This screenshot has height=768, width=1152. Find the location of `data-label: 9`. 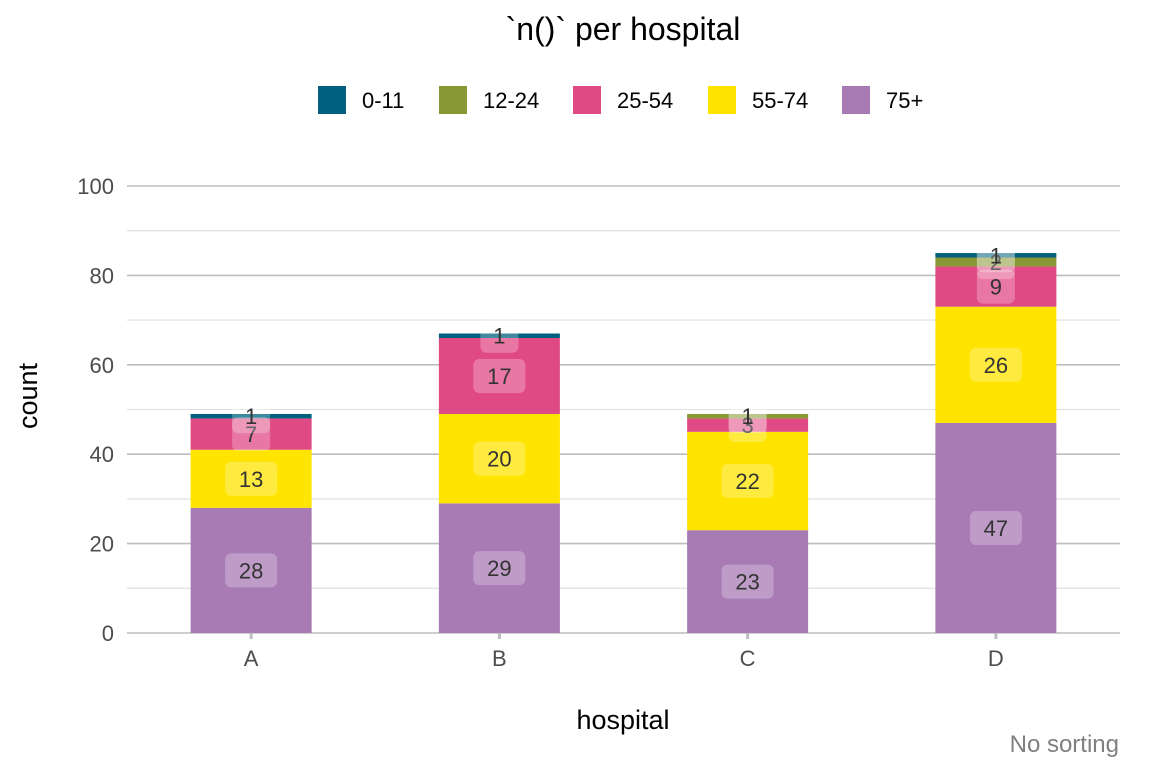

data-label: 9 is located at coordinates (996, 287).